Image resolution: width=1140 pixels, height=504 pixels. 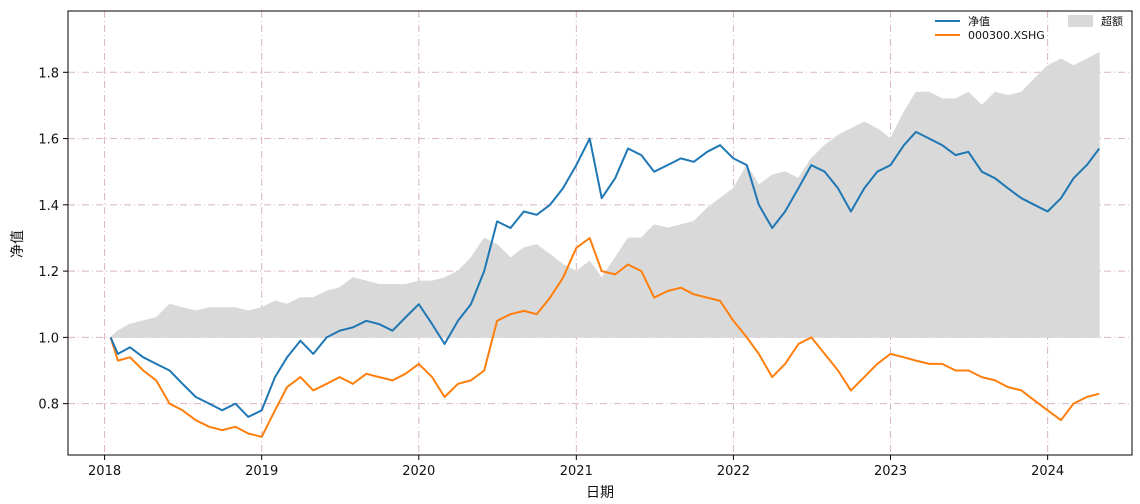 What do you see at coordinates (576, 471) in the screenshot?
I see `x-tick-label: 2021` at bounding box center [576, 471].